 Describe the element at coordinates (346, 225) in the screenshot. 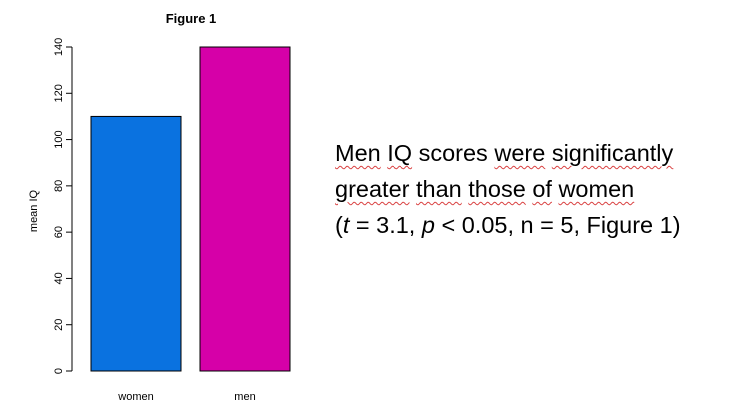

I see `caption-stat-t: t` at that location.